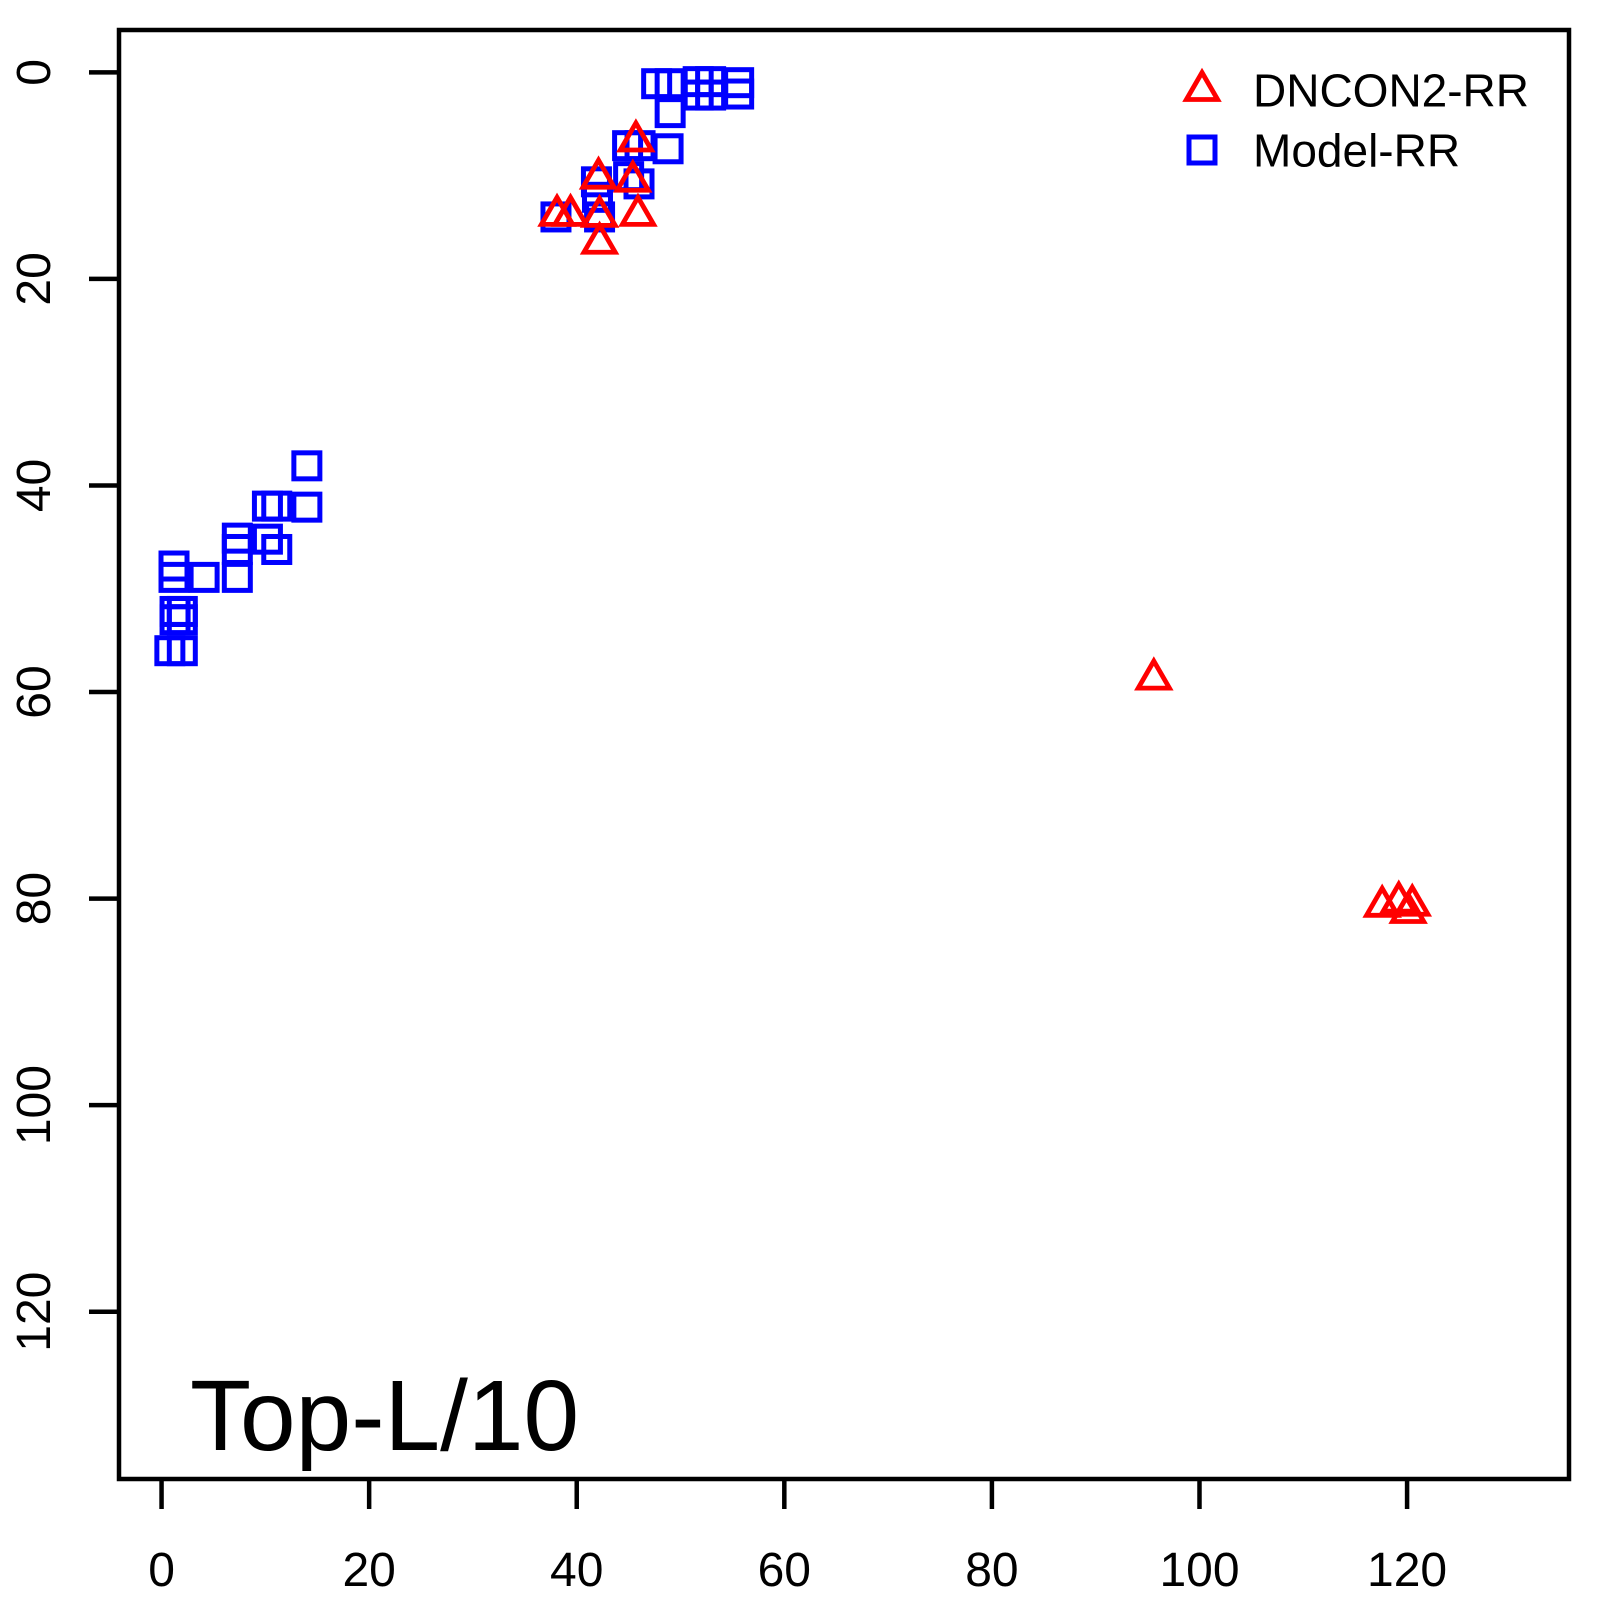 The height and width of the screenshot is (1600, 1600). Describe the element at coordinates (34, 898) in the screenshot. I see `y-tick-label: 80` at that location.